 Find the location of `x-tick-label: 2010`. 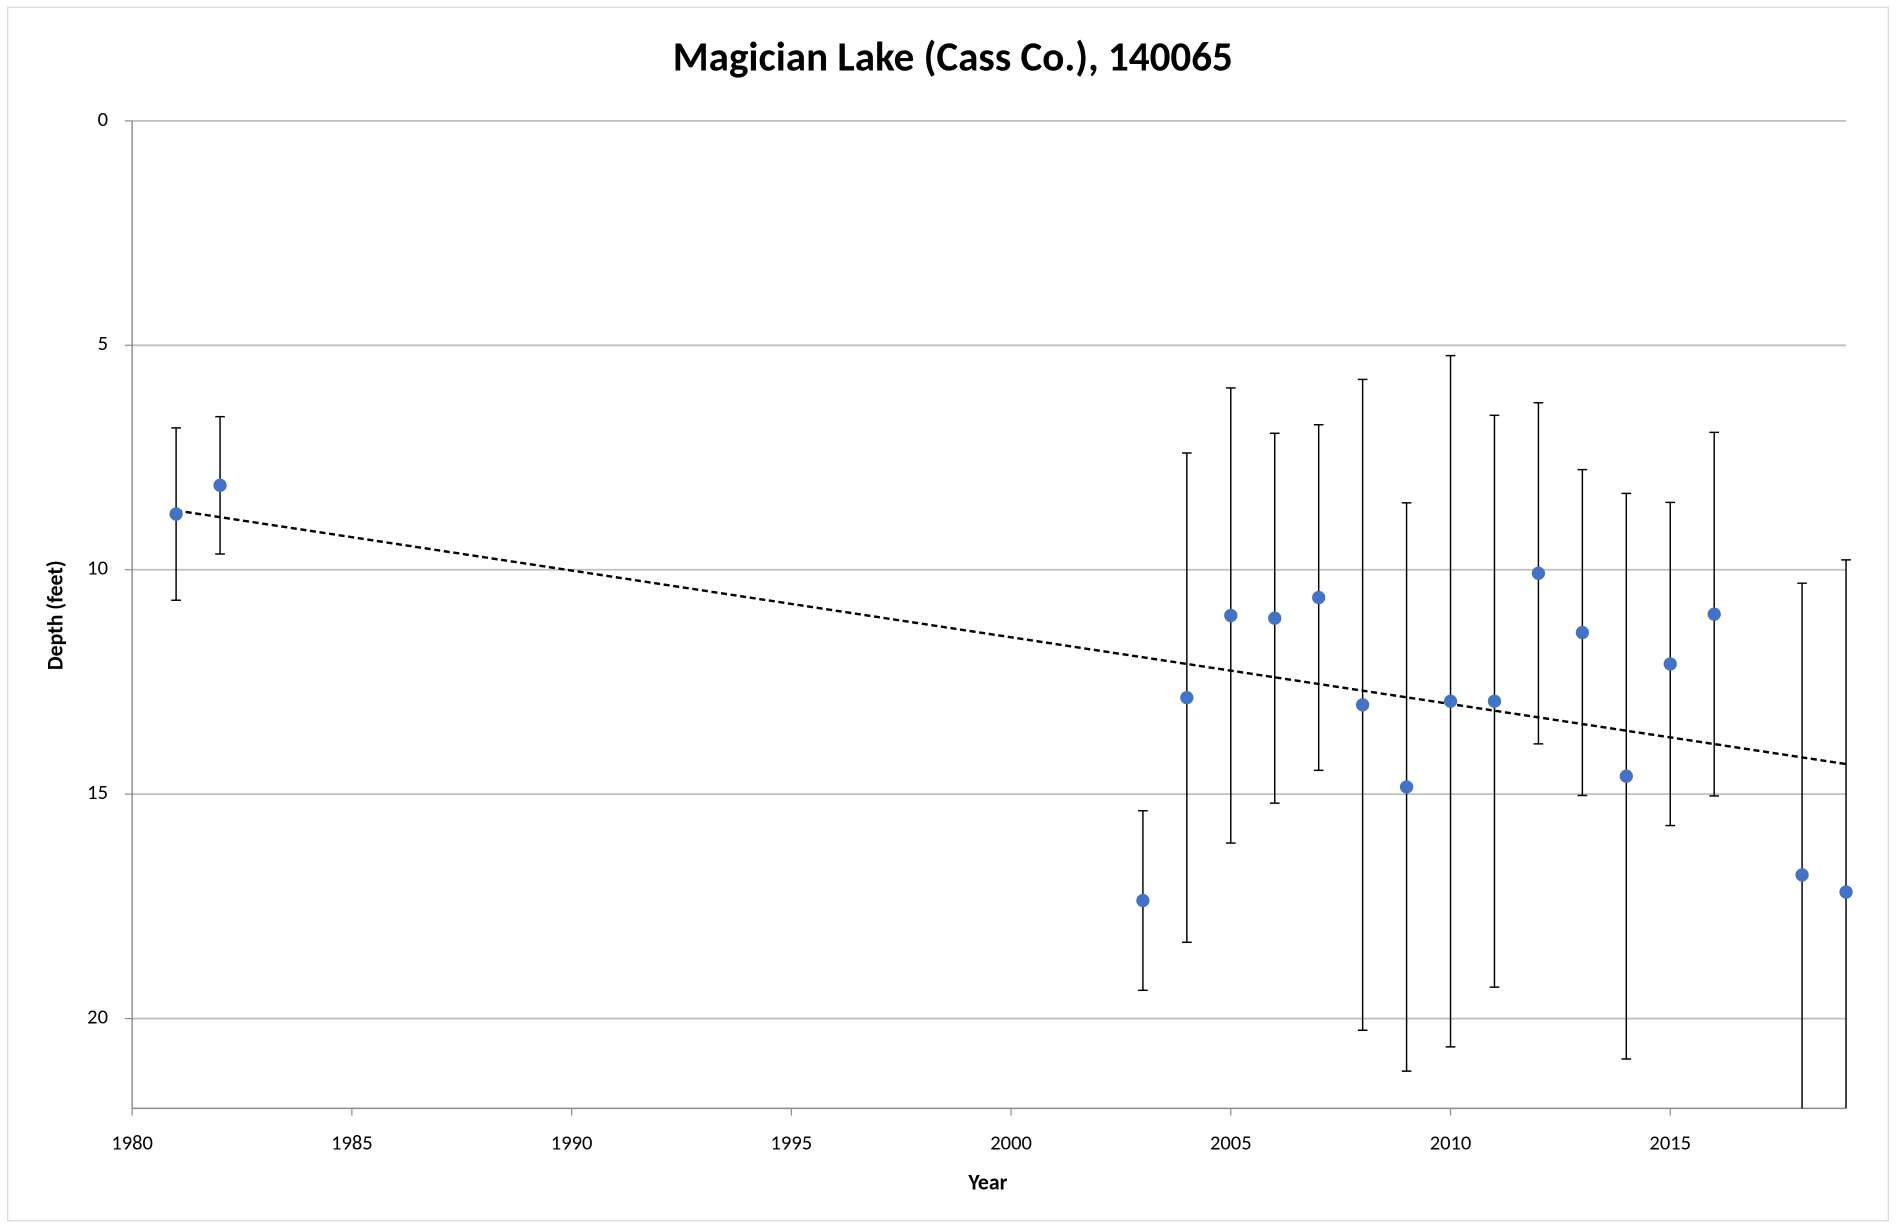

x-tick-label: 2010 is located at coordinates (1451, 1143).